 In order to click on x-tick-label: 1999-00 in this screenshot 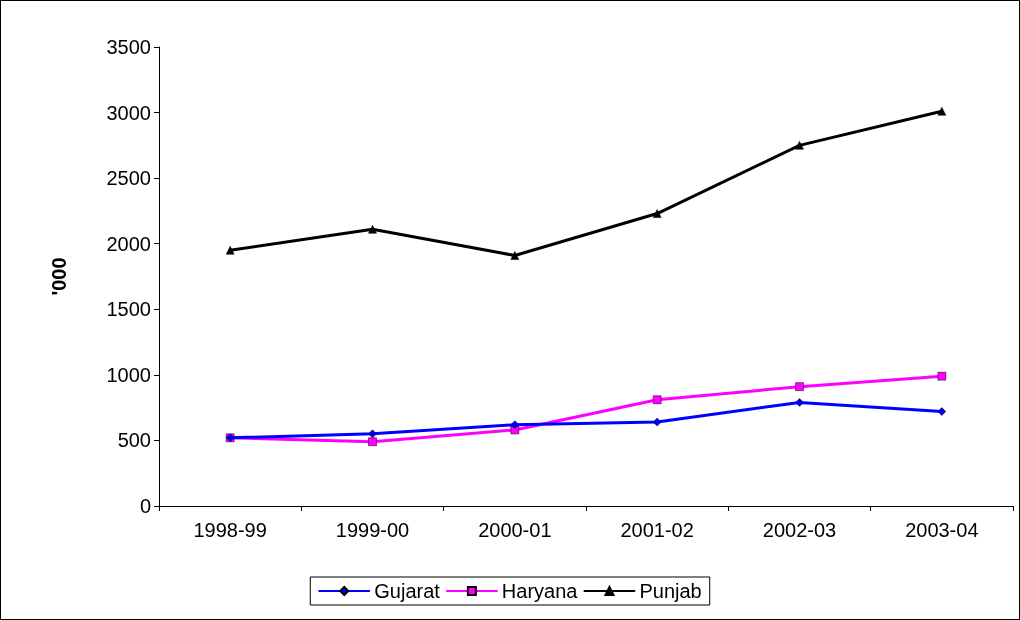, I will do `click(372, 530)`.